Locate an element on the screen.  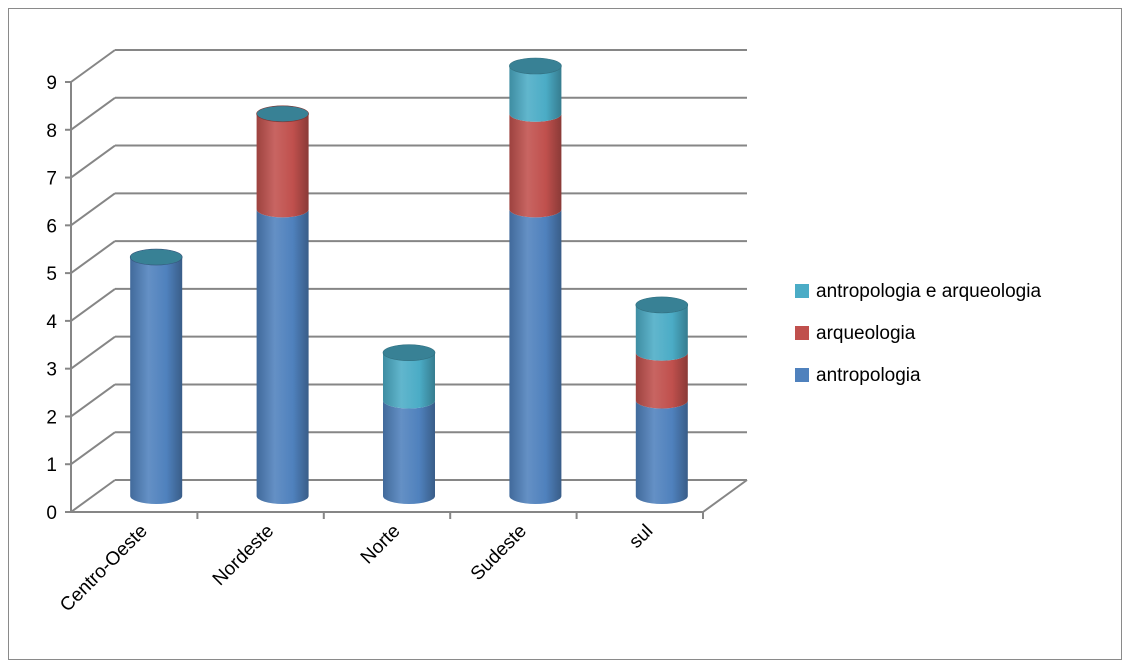
bar-stack-centro-oeste is located at coordinates (156, 376).